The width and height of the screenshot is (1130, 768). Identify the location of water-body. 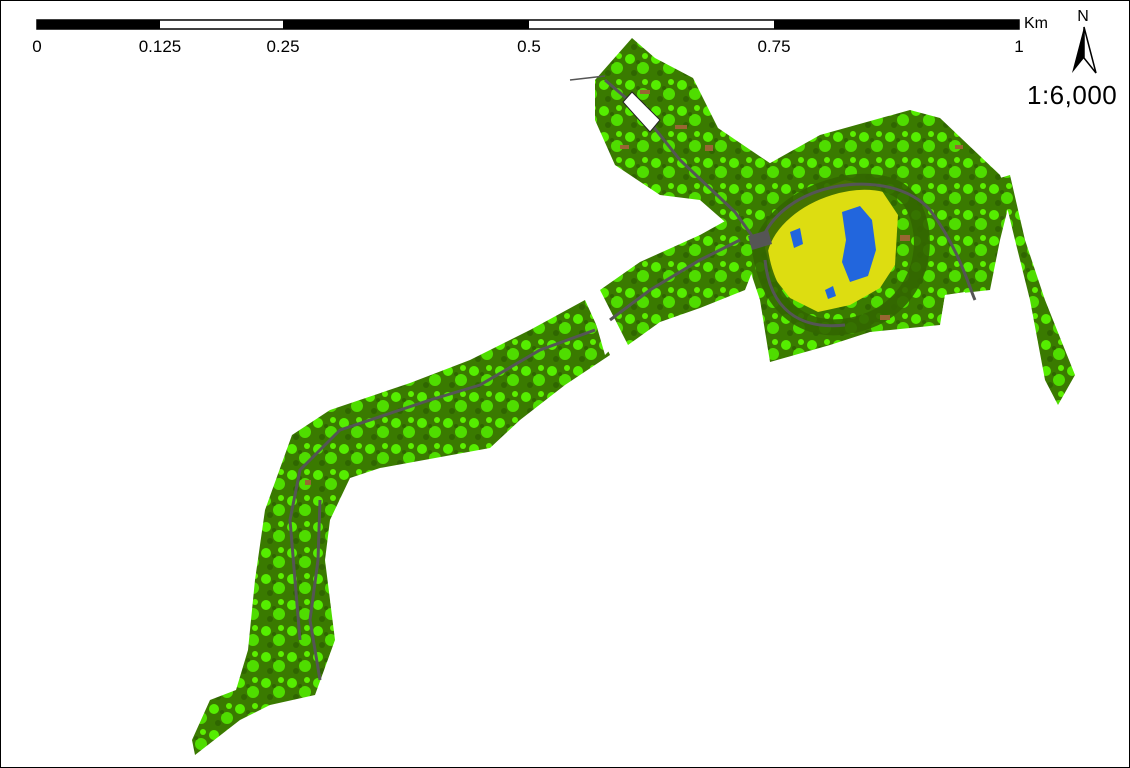
(859, 244).